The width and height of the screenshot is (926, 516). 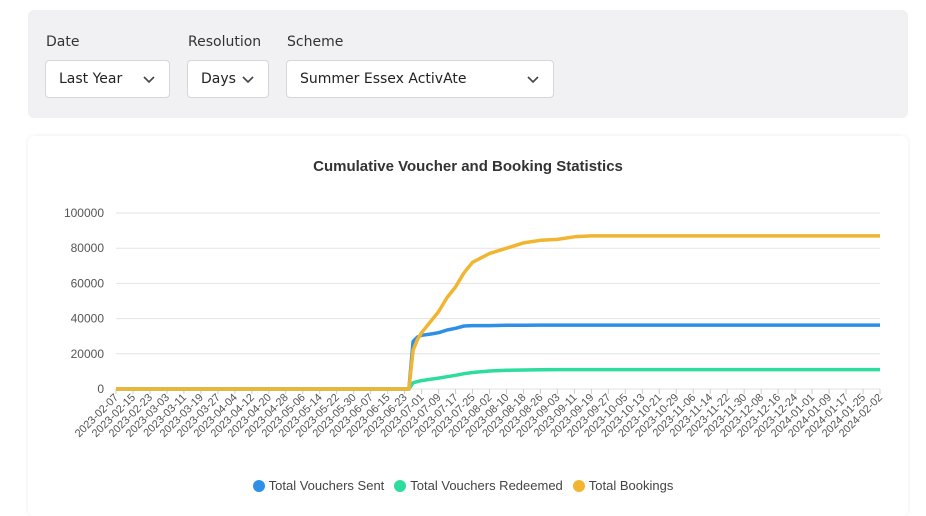 I want to click on scheme-select-value: Summer Essex ActivAte, so click(x=383, y=79).